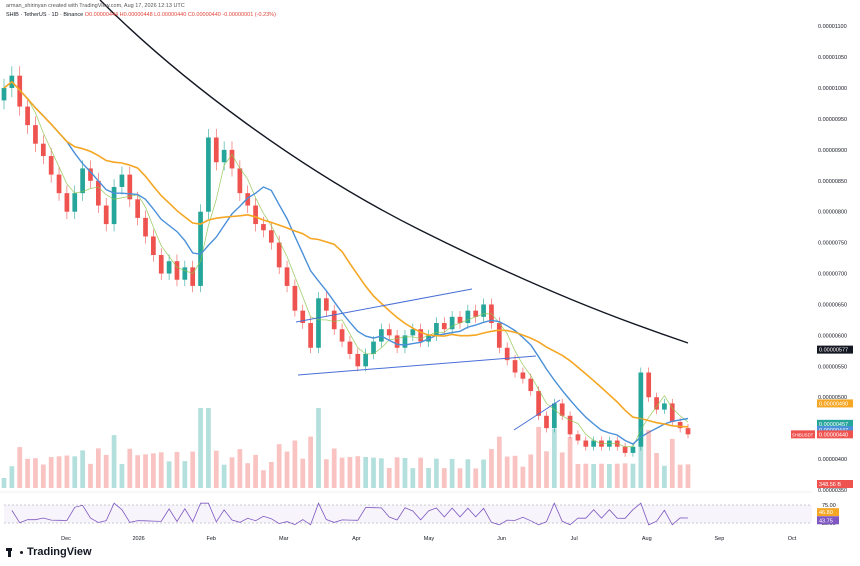 The height and width of the screenshot is (566, 860). What do you see at coordinates (835, 484) in the screenshot?
I see `volume-label-bg` at bounding box center [835, 484].